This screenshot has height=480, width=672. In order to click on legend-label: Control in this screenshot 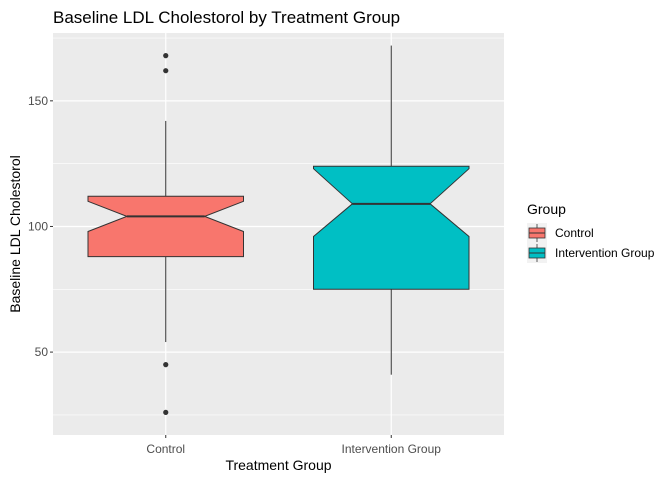, I will do `click(574, 233)`.